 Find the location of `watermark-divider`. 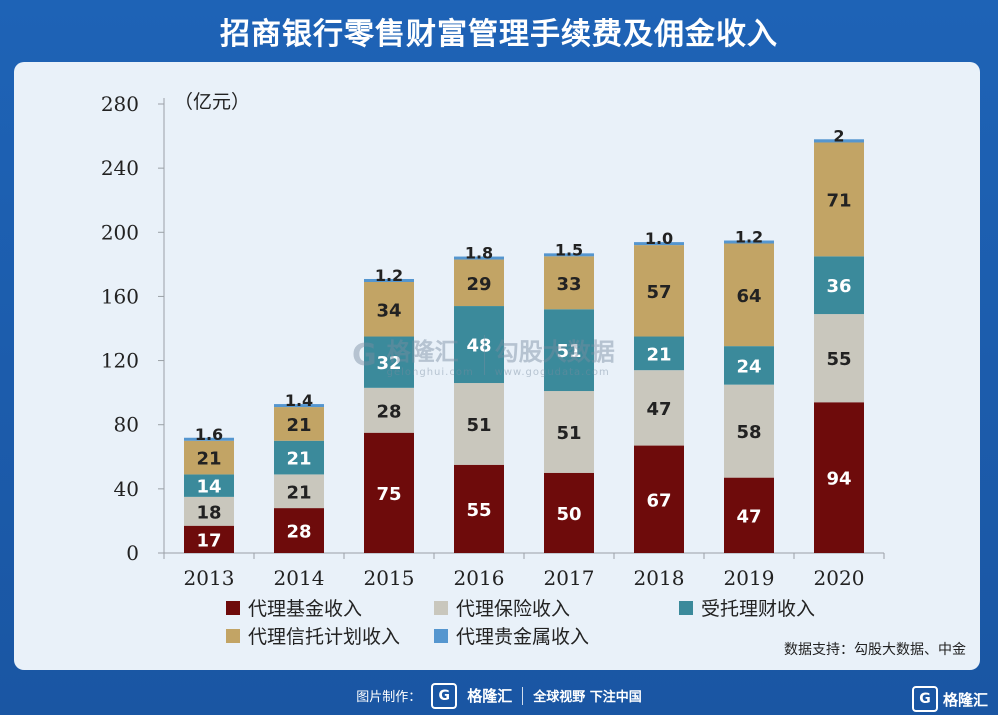

watermark-divider is located at coordinates (484, 355).